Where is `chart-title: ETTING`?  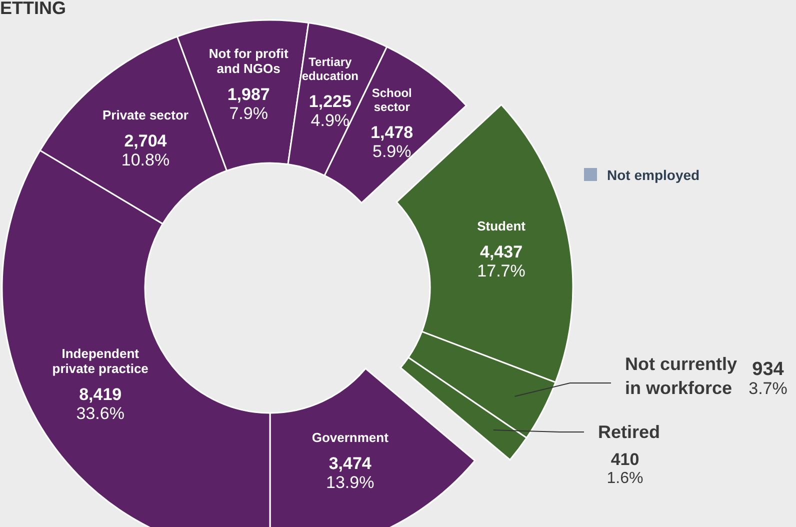
chart-title: ETTING is located at coordinates (33, 9).